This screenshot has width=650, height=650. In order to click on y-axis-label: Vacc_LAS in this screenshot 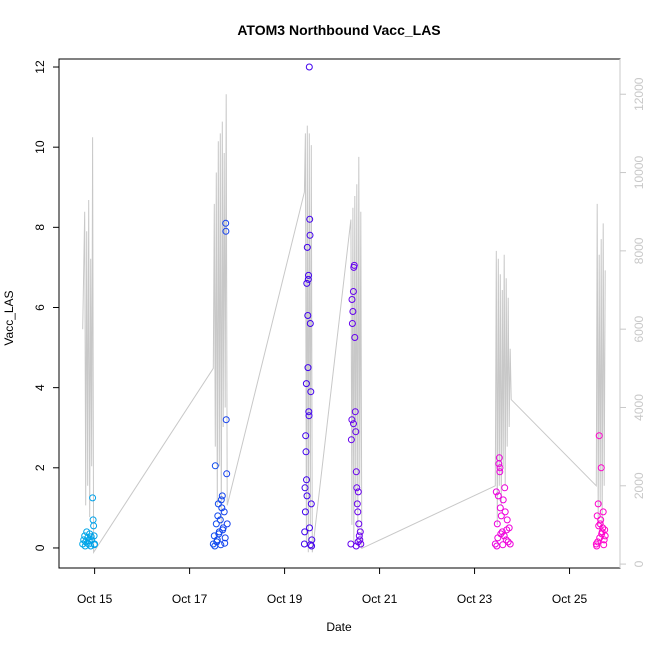, I will do `click(9, 317)`.